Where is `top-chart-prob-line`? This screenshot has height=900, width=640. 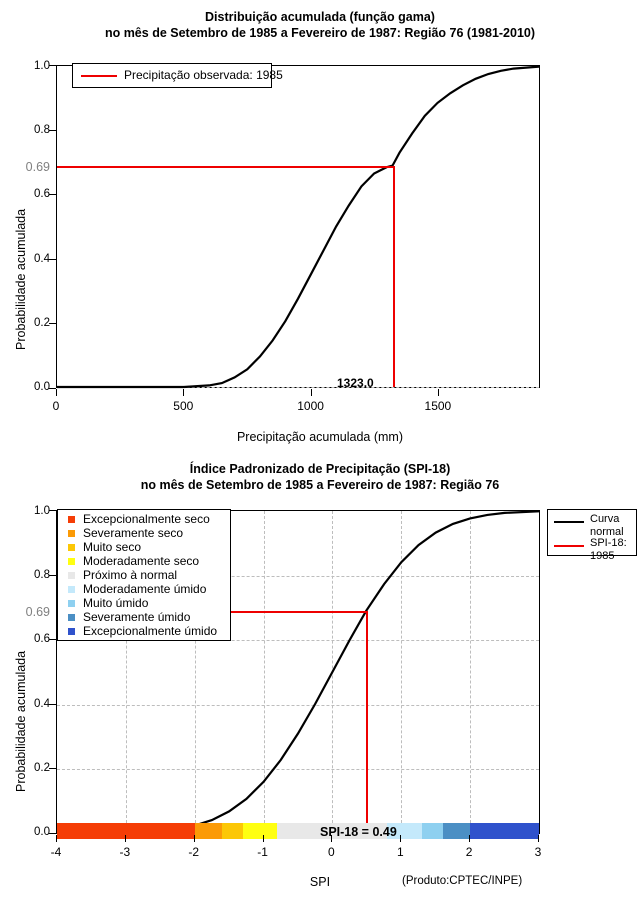 top-chart-prob-line is located at coordinates (225, 166).